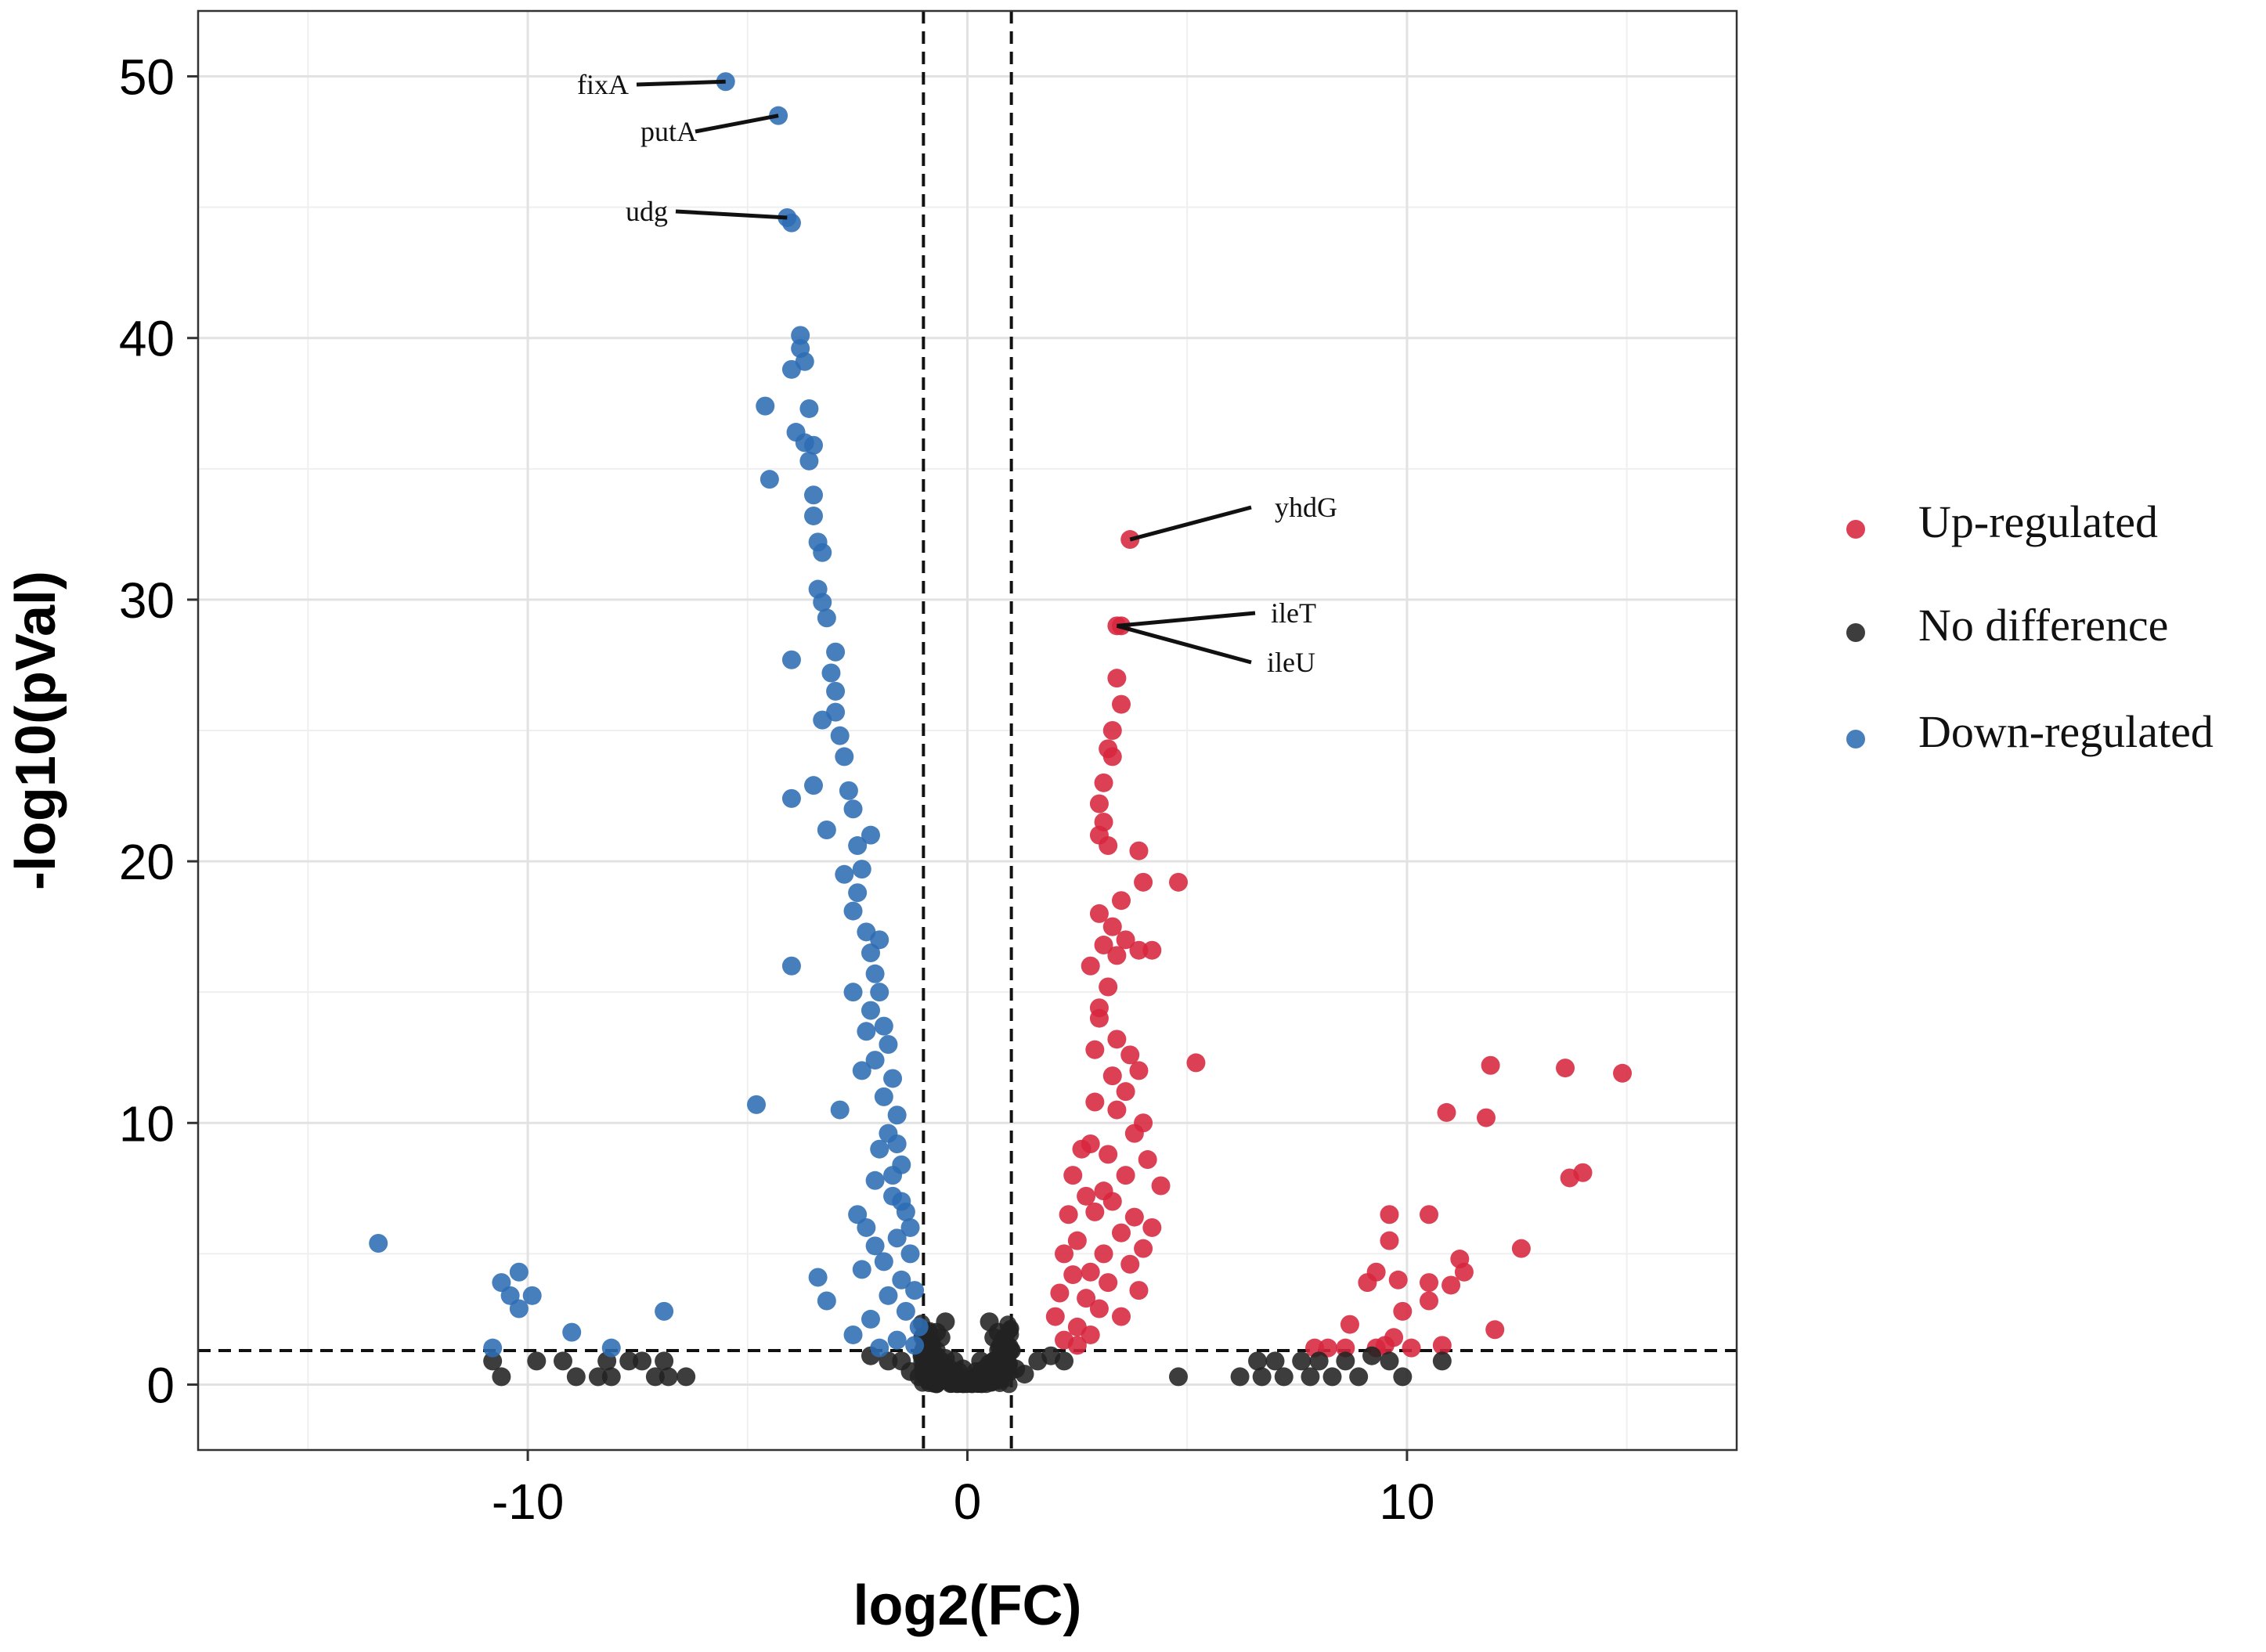  Describe the element at coordinates (36, 730) in the screenshot. I see `y-axis-title: -log10(pVal)` at that location.